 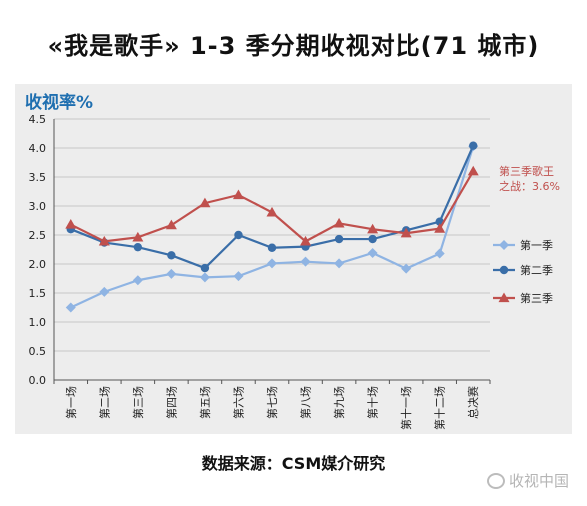 I want to click on watermark: 收视中国, so click(x=527, y=480).